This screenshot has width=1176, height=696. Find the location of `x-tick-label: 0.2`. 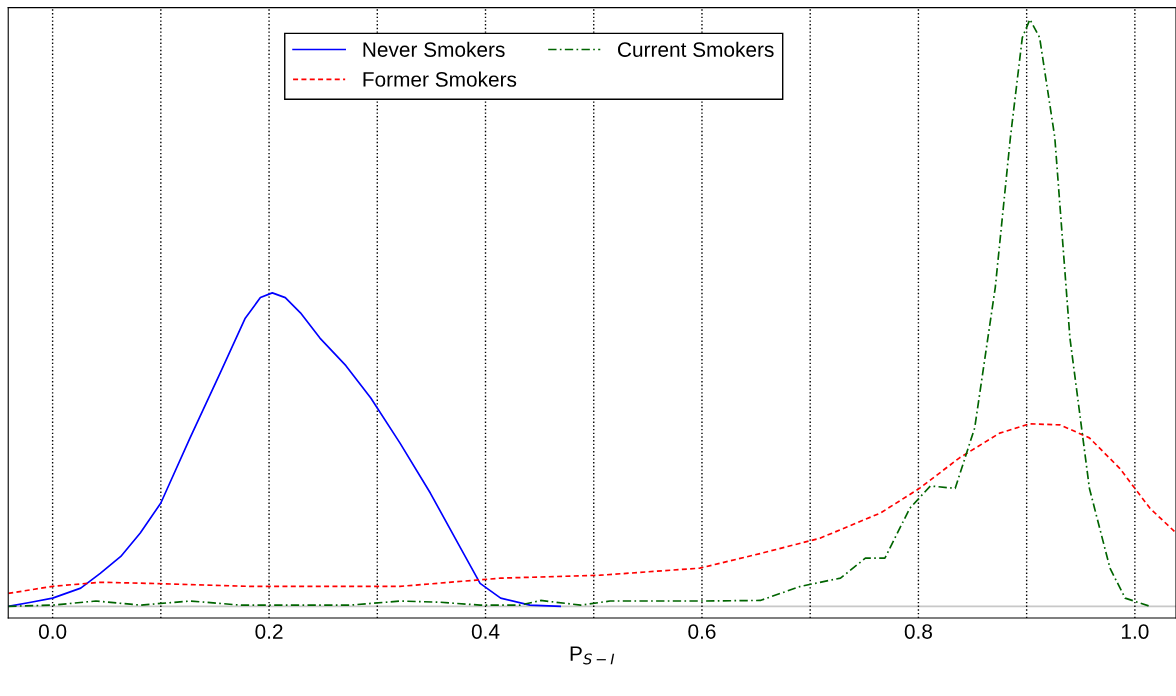

x-tick-label: 0.2 is located at coordinates (269, 631).